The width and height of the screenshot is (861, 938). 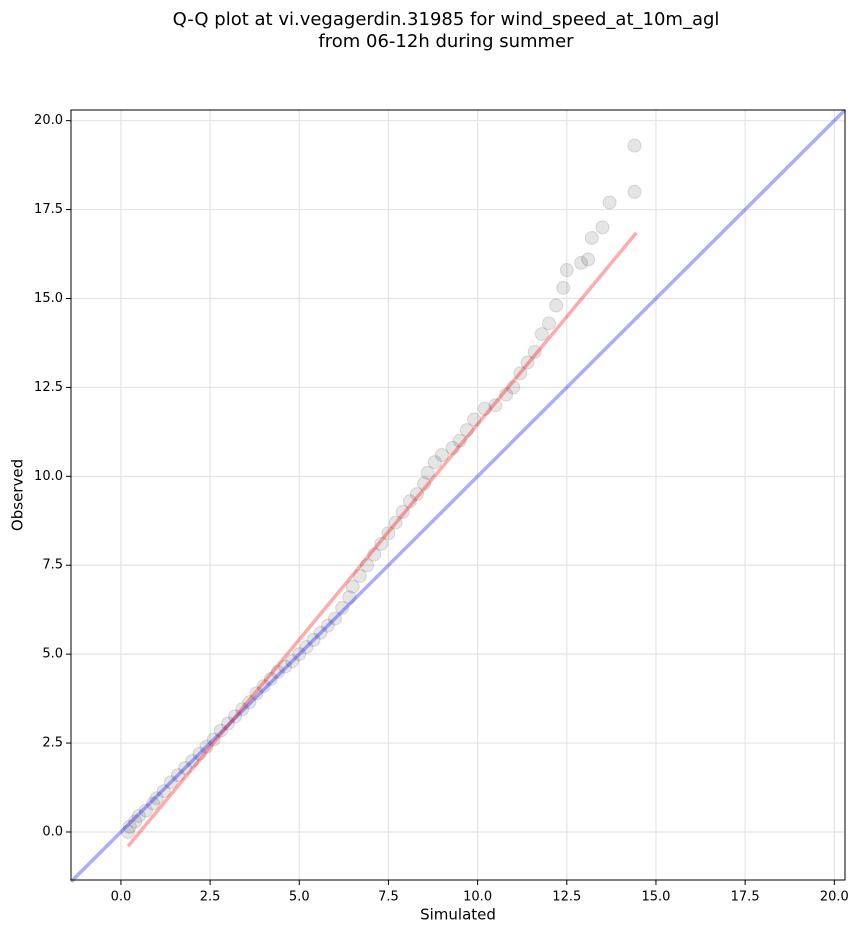 What do you see at coordinates (48, 209) in the screenshot?
I see `y-tick-label: 17.5` at bounding box center [48, 209].